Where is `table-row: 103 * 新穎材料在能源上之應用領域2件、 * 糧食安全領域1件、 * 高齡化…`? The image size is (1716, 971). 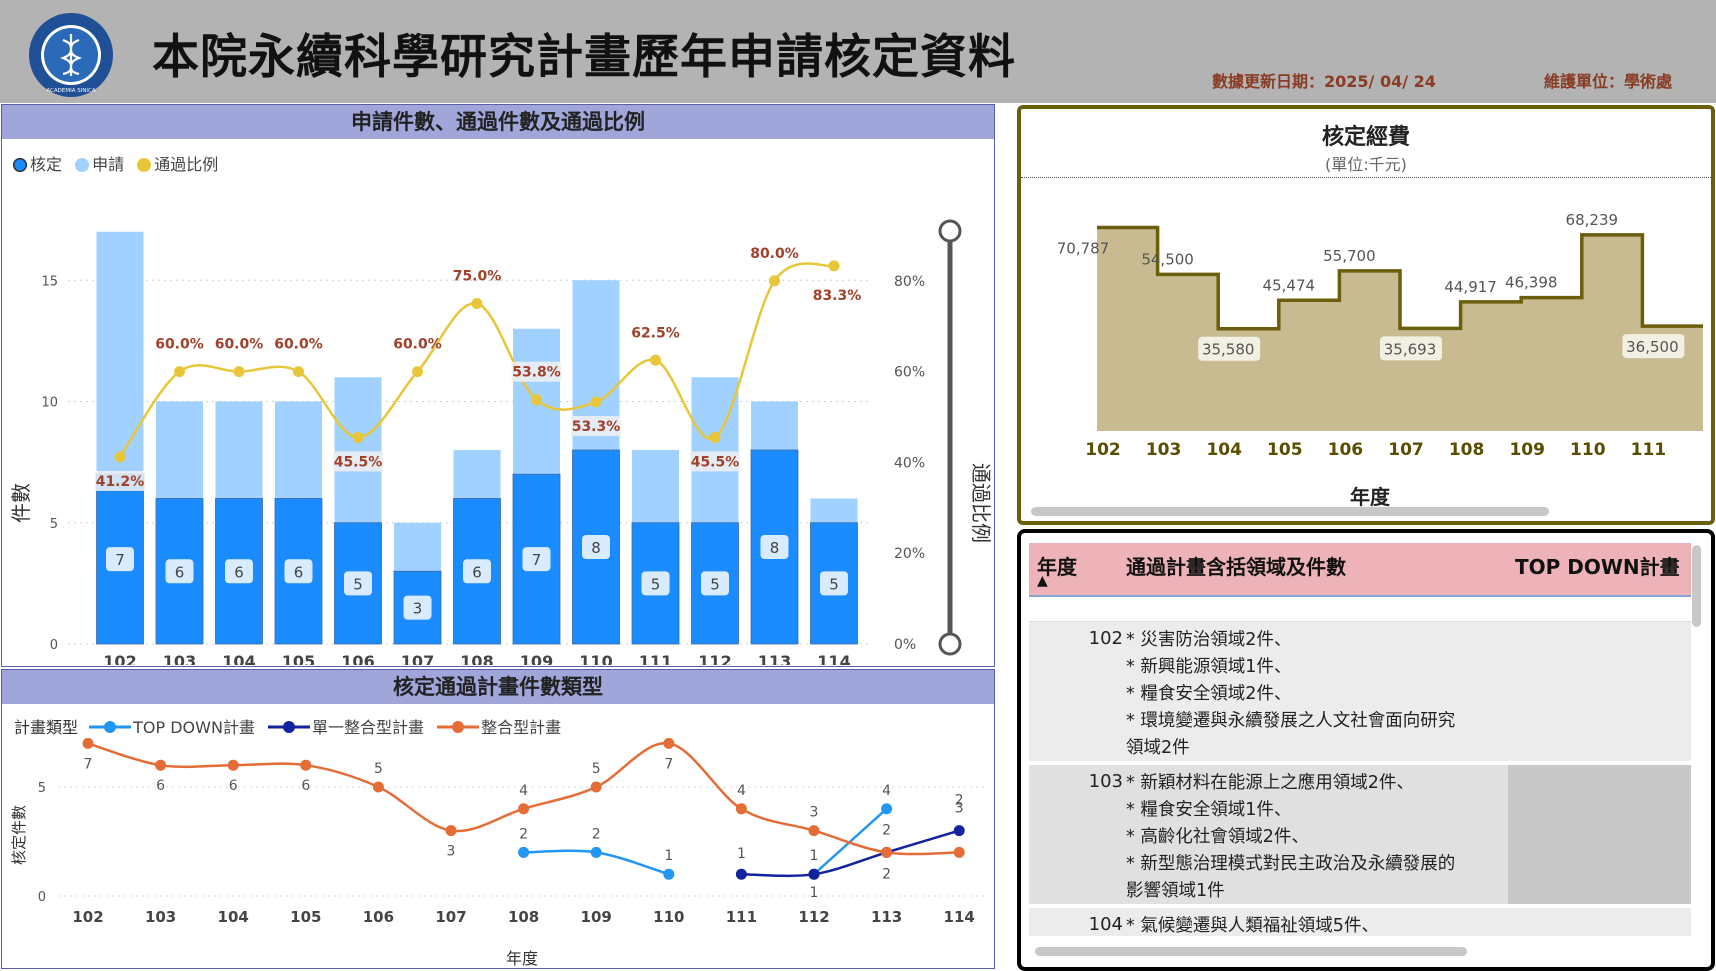 table-row: 103 * 新穎材料在能源上之應用領域2件、 * 糧食安全領域1件、 * 高齡化… is located at coordinates (1360, 834).